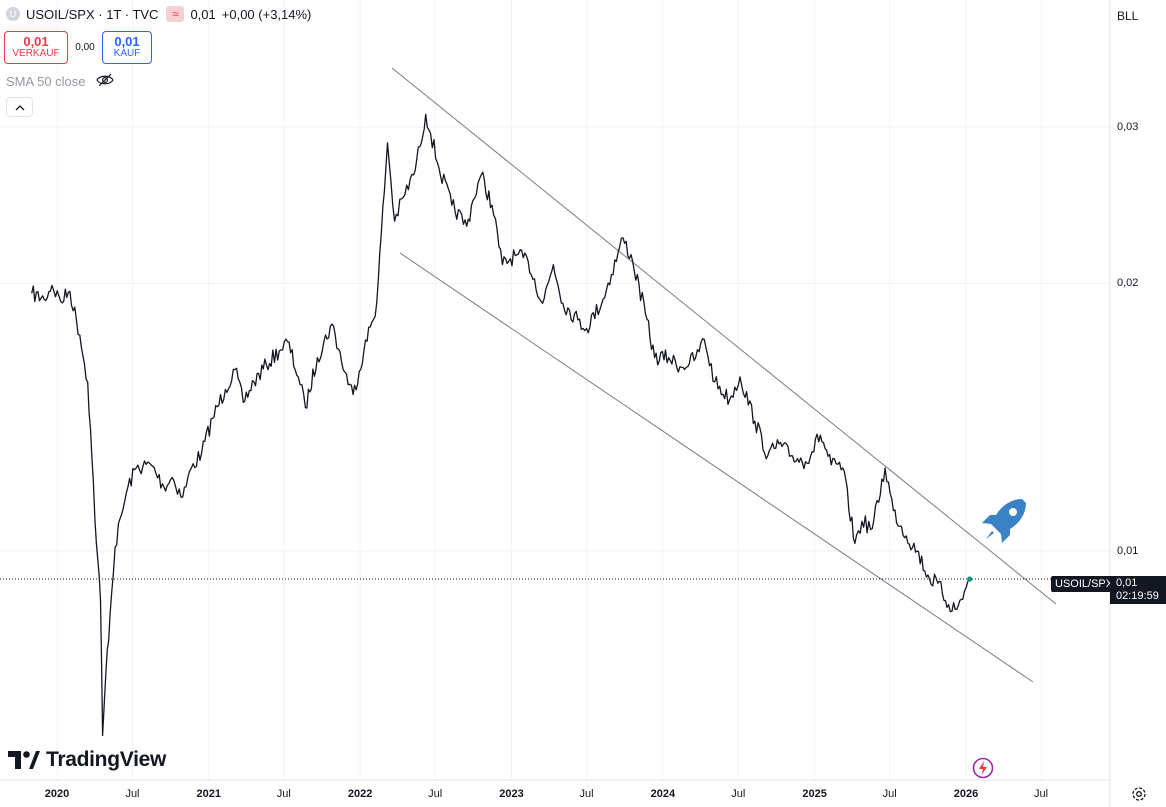 The height and width of the screenshot is (807, 1166). I want to click on rocket-icon, so click(1006, 521).